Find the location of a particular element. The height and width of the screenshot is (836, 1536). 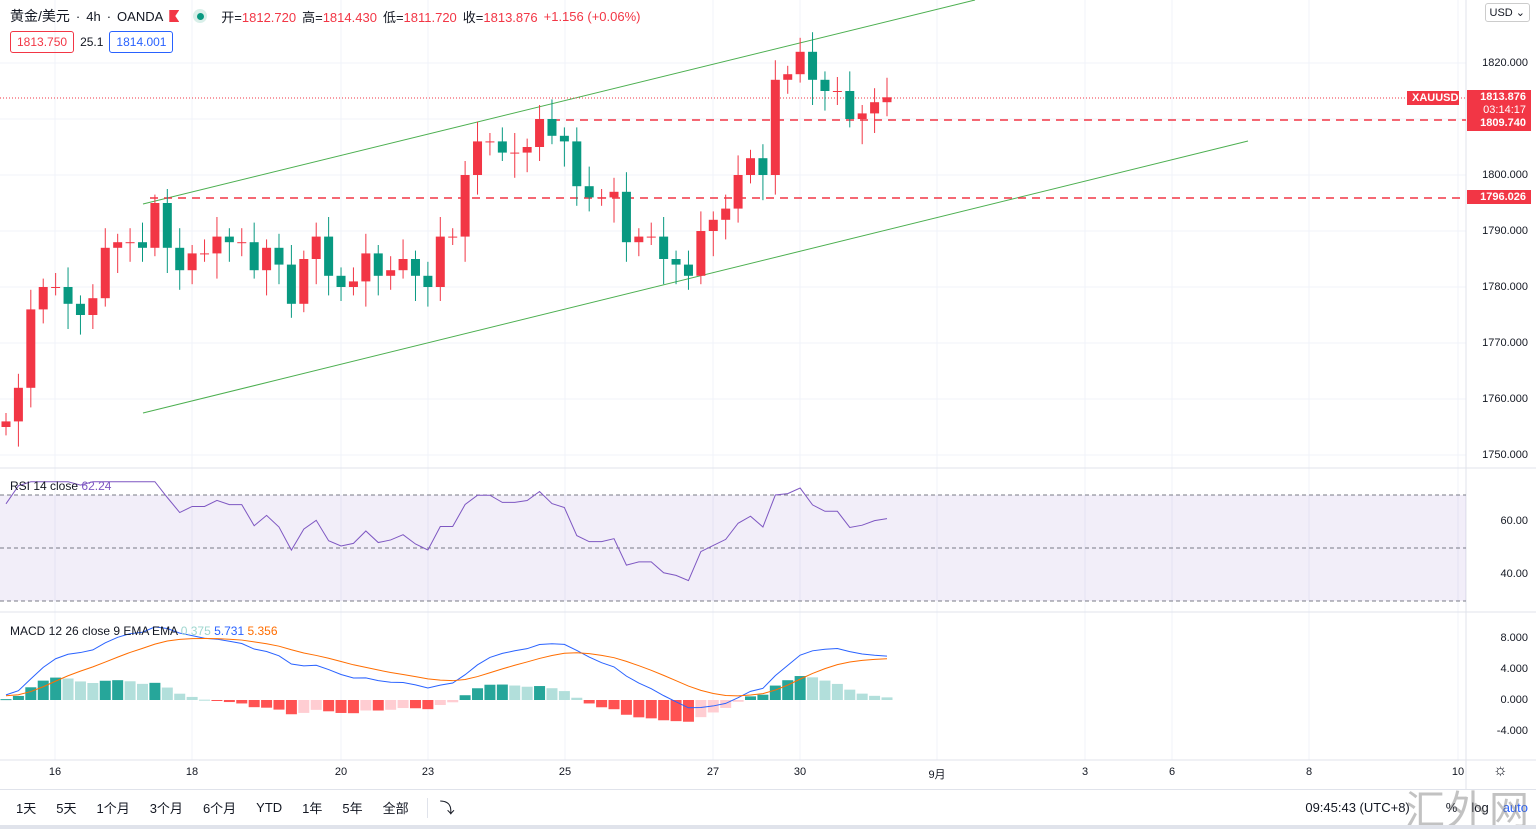

goto-date-icon: ⤵ is located at coordinates (447, 808).